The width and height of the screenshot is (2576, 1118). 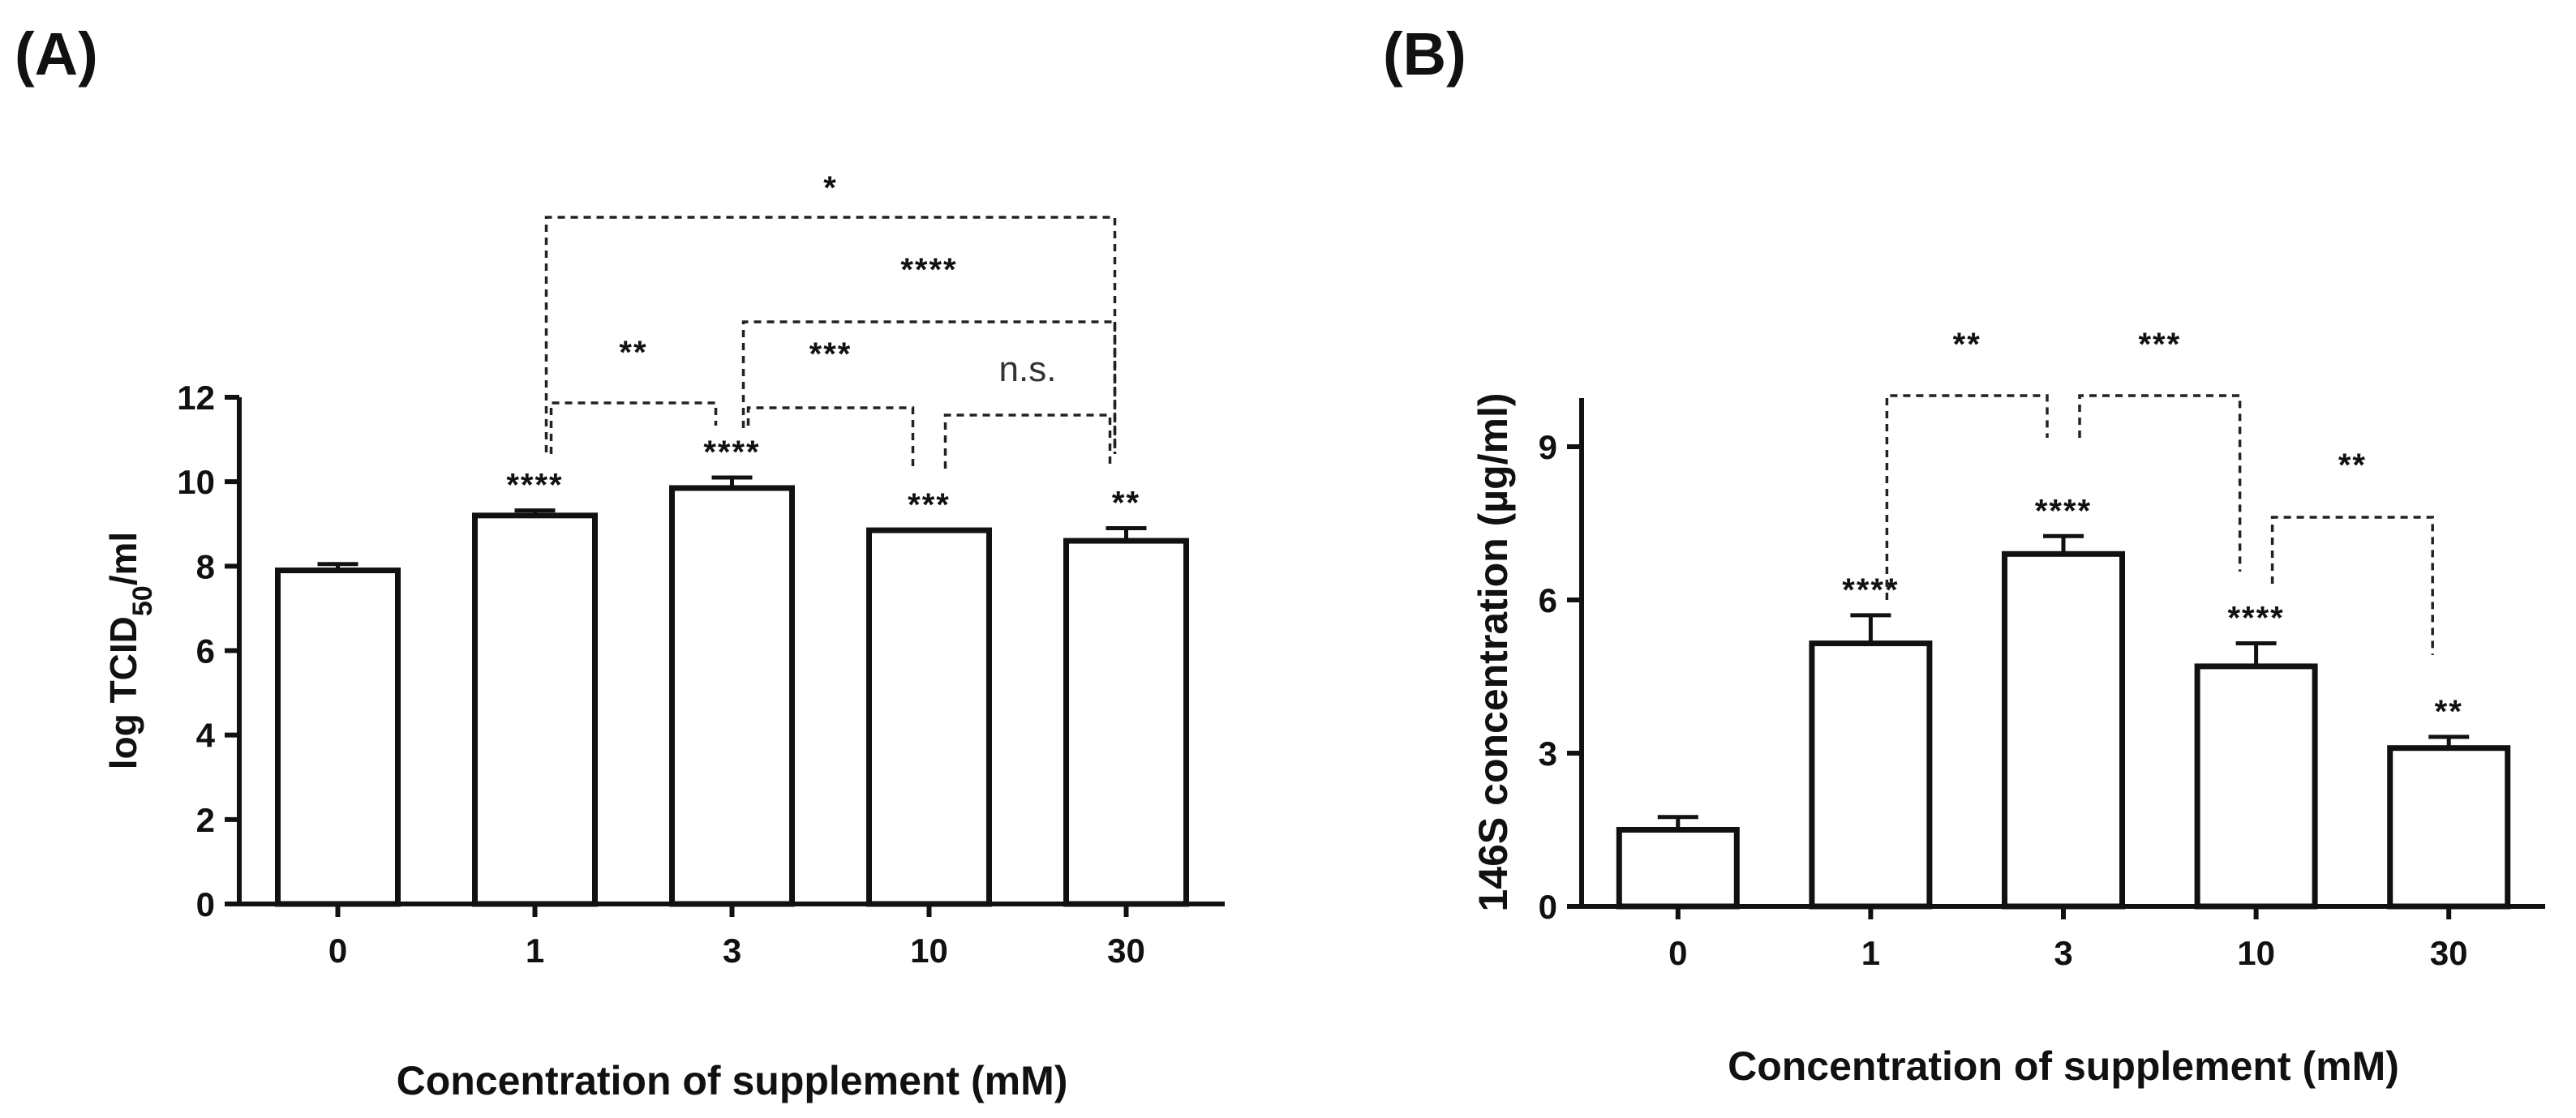 I want to click on bar-significance-b-1: ****, so click(x=1870, y=590).